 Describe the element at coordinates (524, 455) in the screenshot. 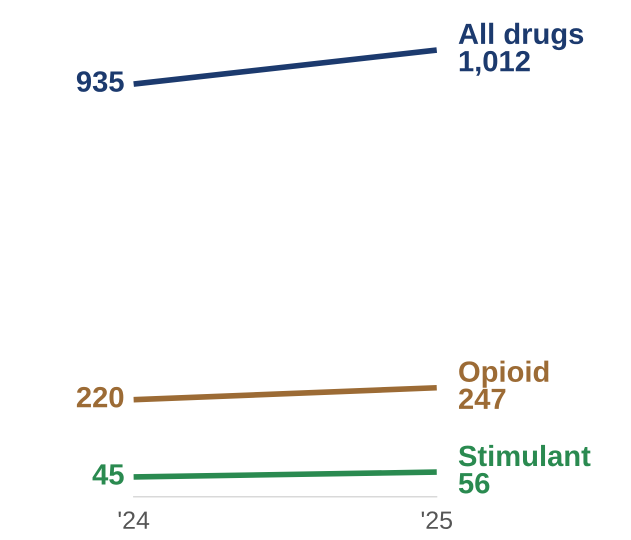

I see `series-label: Stimulant` at that location.